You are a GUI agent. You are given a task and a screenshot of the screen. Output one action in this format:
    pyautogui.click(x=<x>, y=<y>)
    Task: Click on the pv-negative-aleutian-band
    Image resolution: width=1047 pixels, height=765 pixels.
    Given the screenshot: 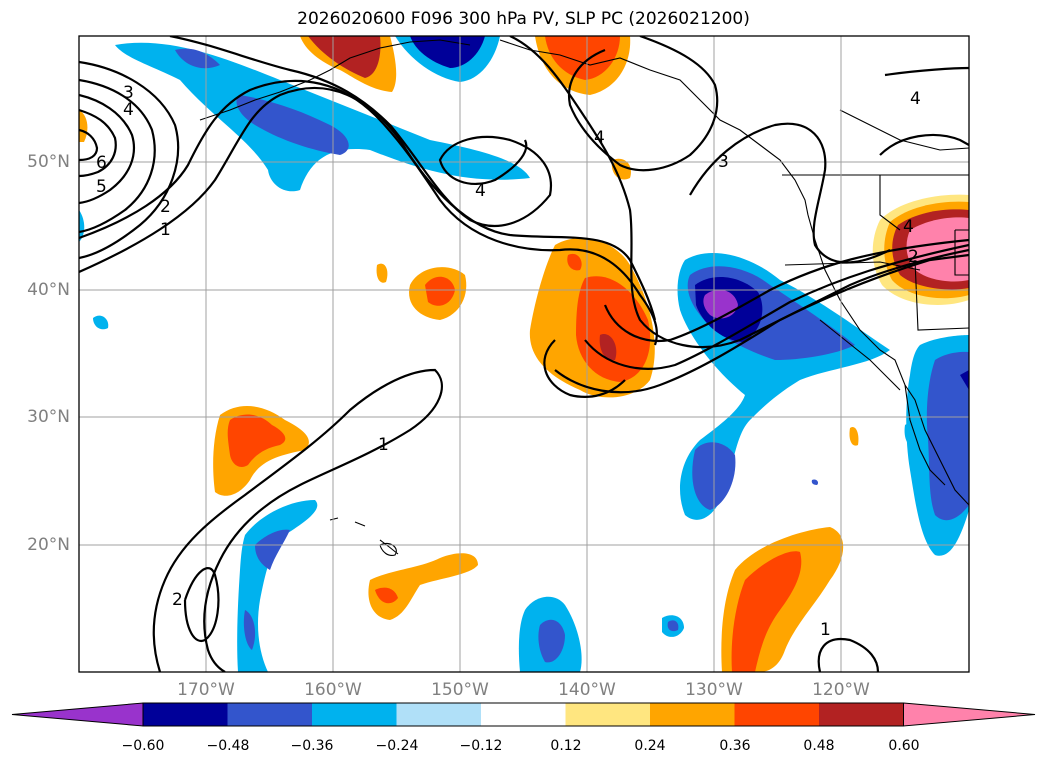 What is the action you would take?
    pyautogui.click(x=322, y=117)
    